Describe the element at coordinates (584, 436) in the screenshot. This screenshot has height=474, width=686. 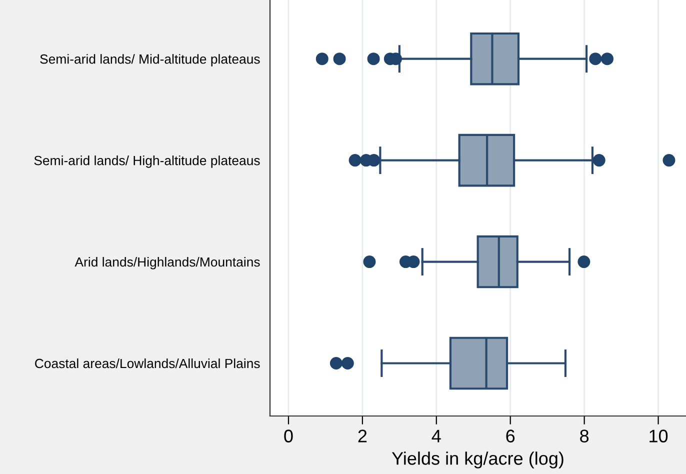
I see `x-tick-label: 8` at that location.